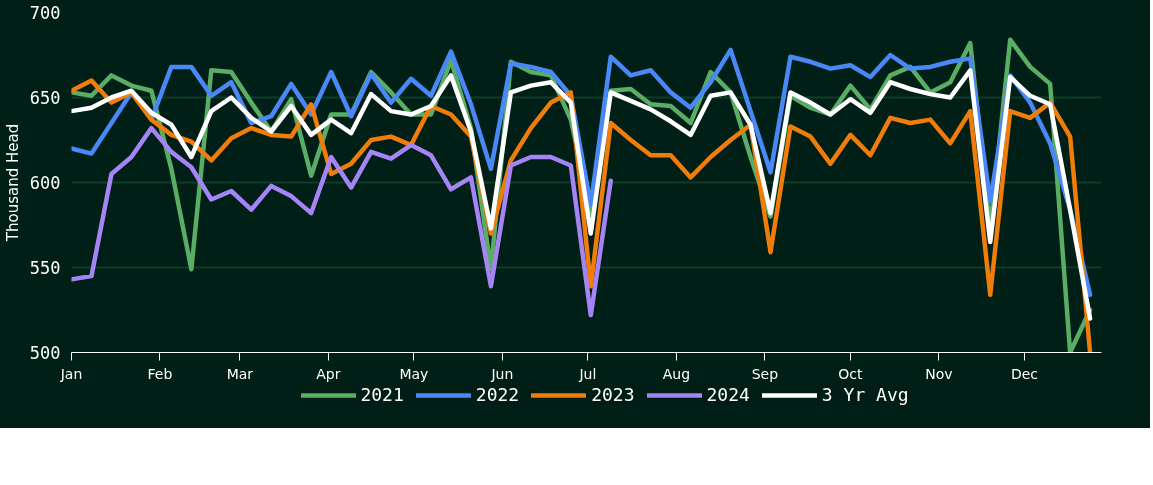 This screenshot has height=485, width=1153. What do you see at coordinates (240, 373) in the screenshot?
I see `x-tick-label: Mar` at bounding box center [240, 373].